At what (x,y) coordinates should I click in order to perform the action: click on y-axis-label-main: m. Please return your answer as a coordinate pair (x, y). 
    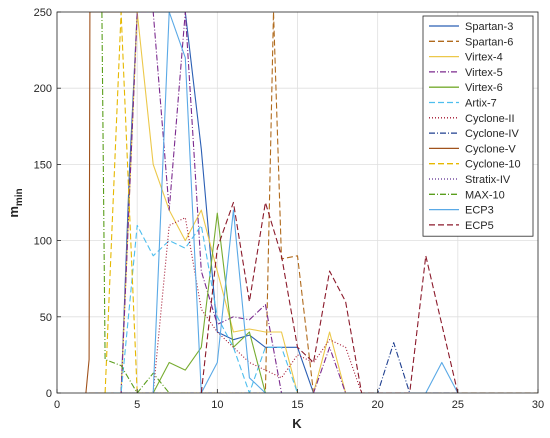
    Looking at the image, I should click on (13, 212).